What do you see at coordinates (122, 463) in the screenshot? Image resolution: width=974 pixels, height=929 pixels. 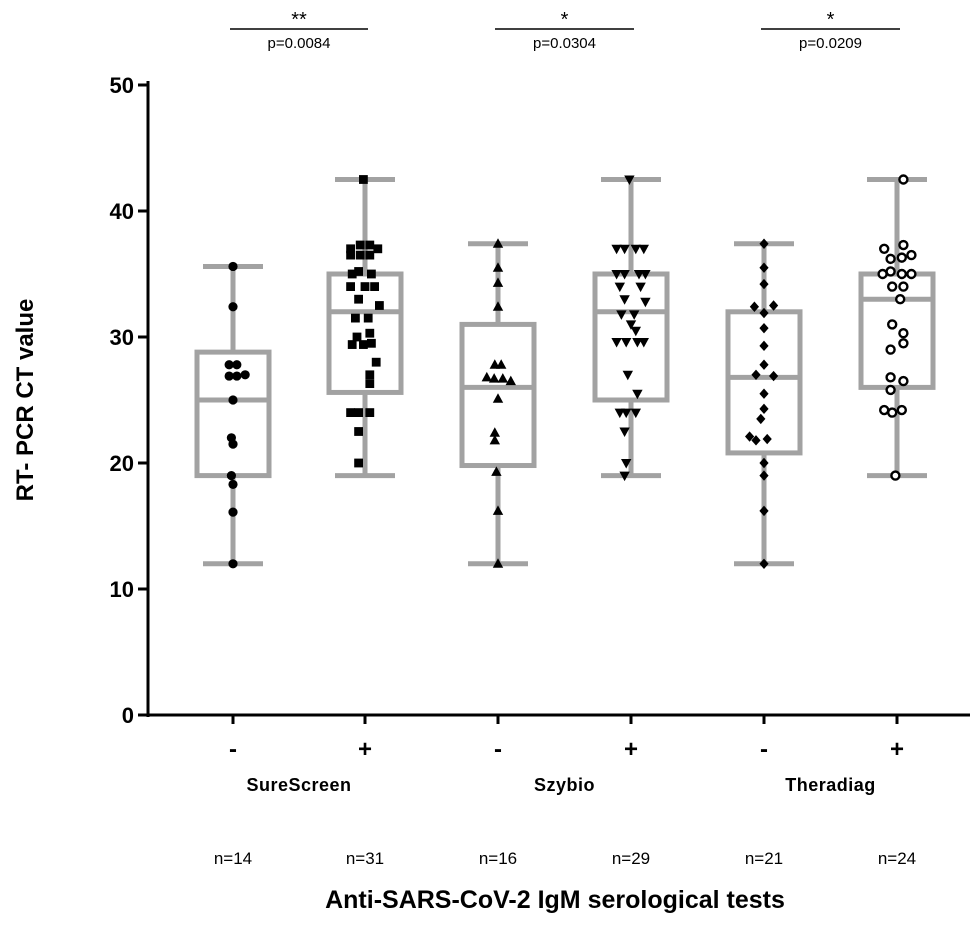 I see `y-tick-label: 20` at bounding box center [122, 463].